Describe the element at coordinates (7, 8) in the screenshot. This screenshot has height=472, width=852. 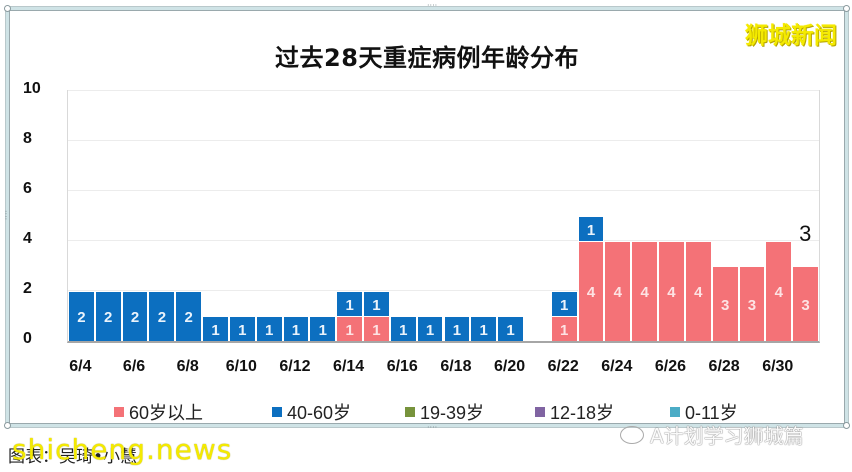
I see `resize-handle-top-left` at that location.